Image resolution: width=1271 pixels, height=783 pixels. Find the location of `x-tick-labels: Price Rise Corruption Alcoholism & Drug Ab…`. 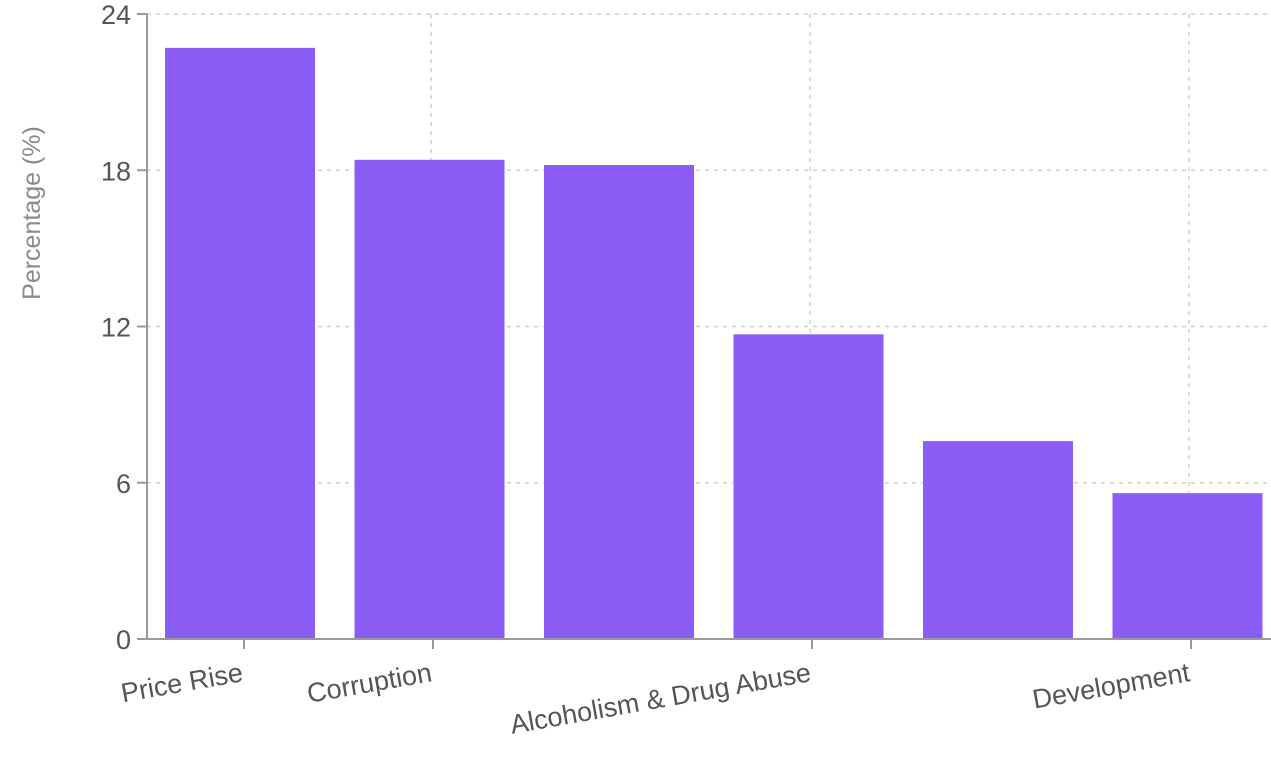

x-tick-labels: Price Rise Corruption Alcoholism & Drug Ab… is located at coordinates (656, 689).